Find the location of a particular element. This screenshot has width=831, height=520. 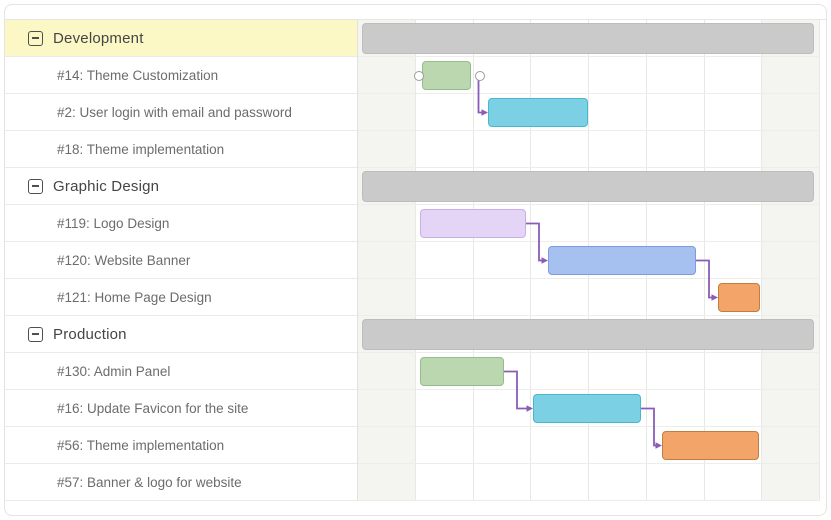

task-row-task-18: #18: Theme implementation is located at coordinates (181, 149).